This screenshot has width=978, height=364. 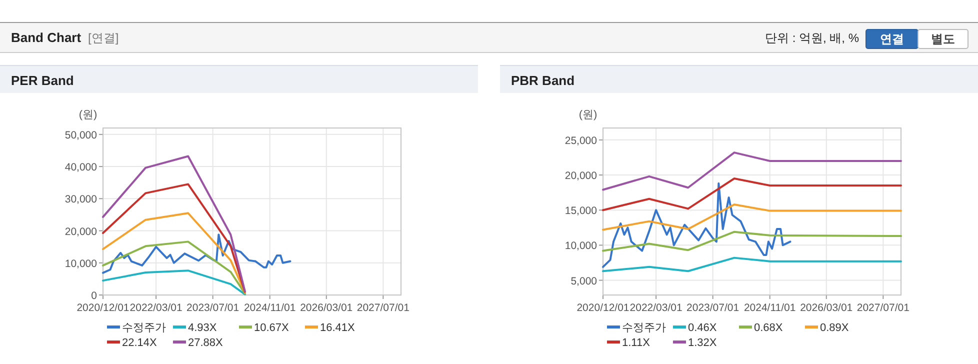 What do you see at coordinates (581, 211) in the screenshot?
I see `y-tick-label: 15,000` at bounding box center [581, 211].